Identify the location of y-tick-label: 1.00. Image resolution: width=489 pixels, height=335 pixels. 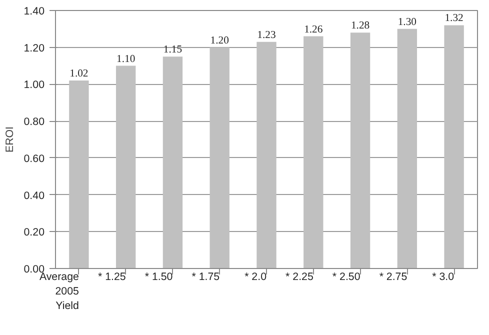
(34, 85).